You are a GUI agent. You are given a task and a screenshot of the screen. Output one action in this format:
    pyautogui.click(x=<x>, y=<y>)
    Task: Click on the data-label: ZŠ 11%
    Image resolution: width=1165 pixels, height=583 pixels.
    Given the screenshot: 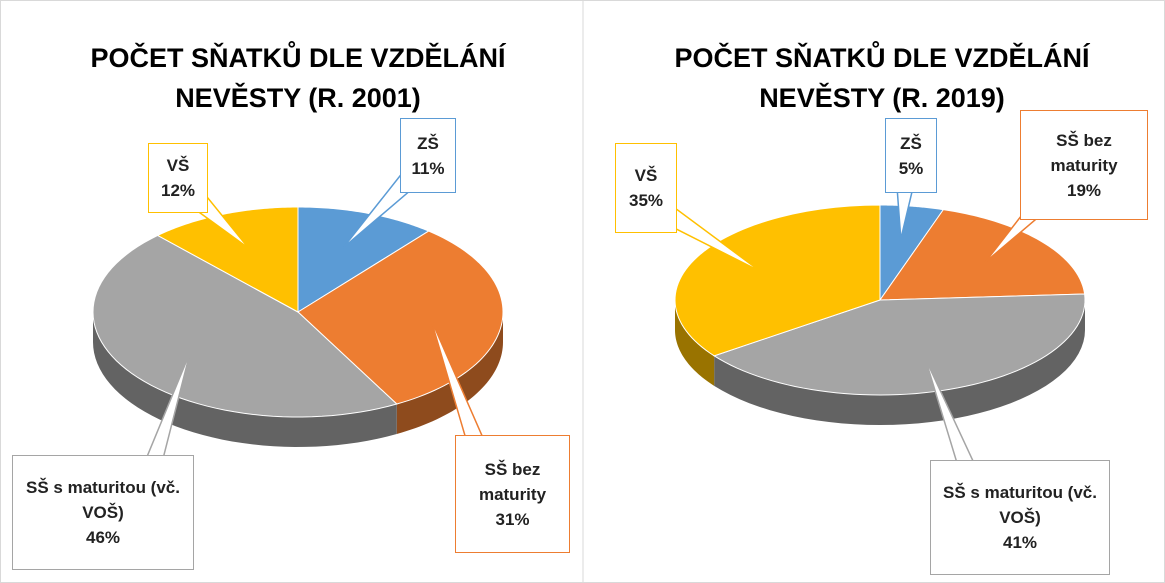 What is the action you would take?
    pyautogui.click(x=428, y=155)
    